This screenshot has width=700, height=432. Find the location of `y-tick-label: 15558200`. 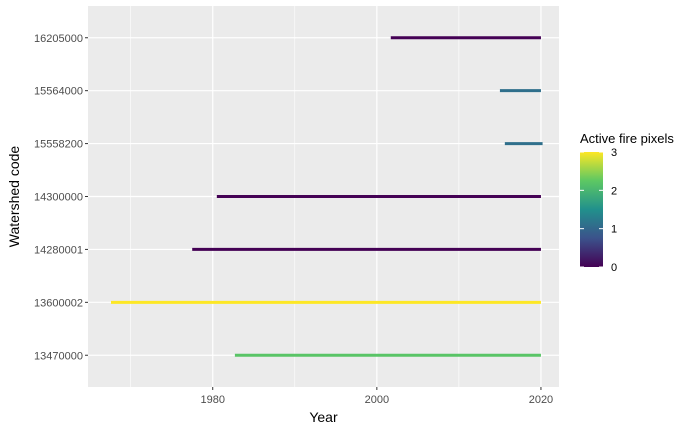

y-tick-label: 15558200 is located at coordinates (58, 145).